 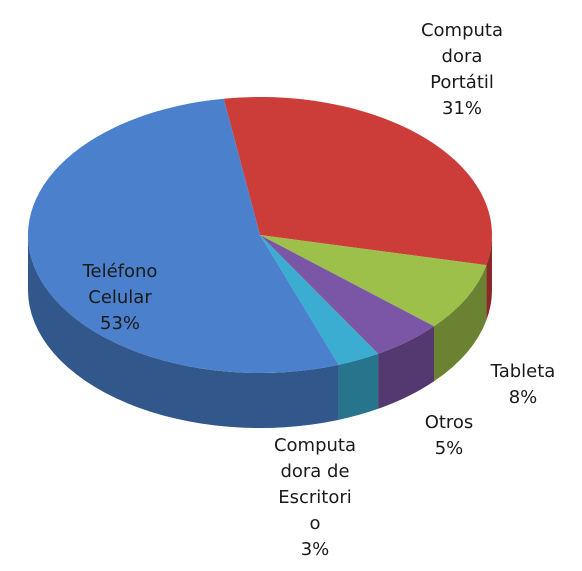 I want to click on data-label: Computa dora Portátil 31%, so click(x=462, y=70).